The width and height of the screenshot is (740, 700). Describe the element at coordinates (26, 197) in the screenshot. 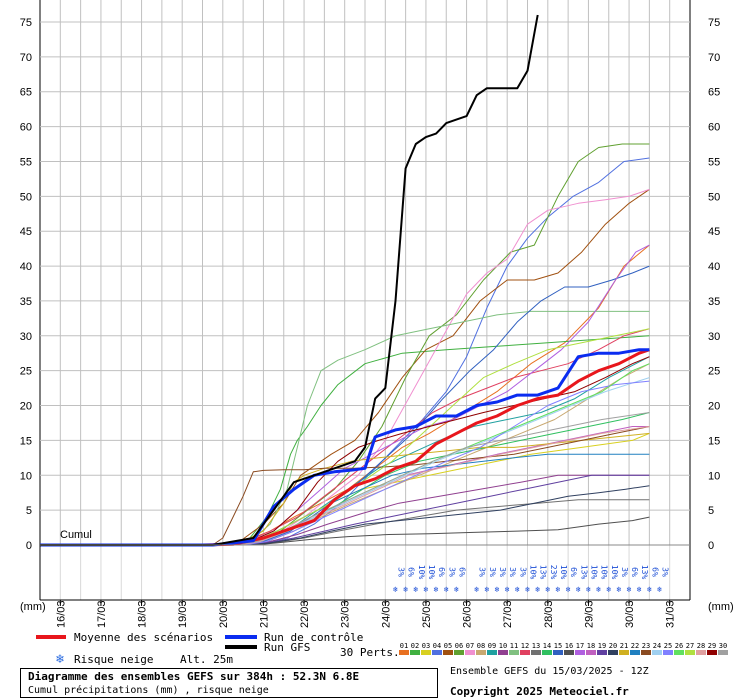

I see `y-tick-label-left: 50` at that location.